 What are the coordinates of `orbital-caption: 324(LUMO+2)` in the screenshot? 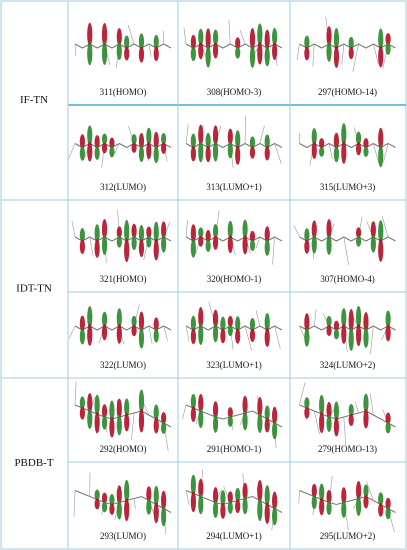 It's located at (348, 365).